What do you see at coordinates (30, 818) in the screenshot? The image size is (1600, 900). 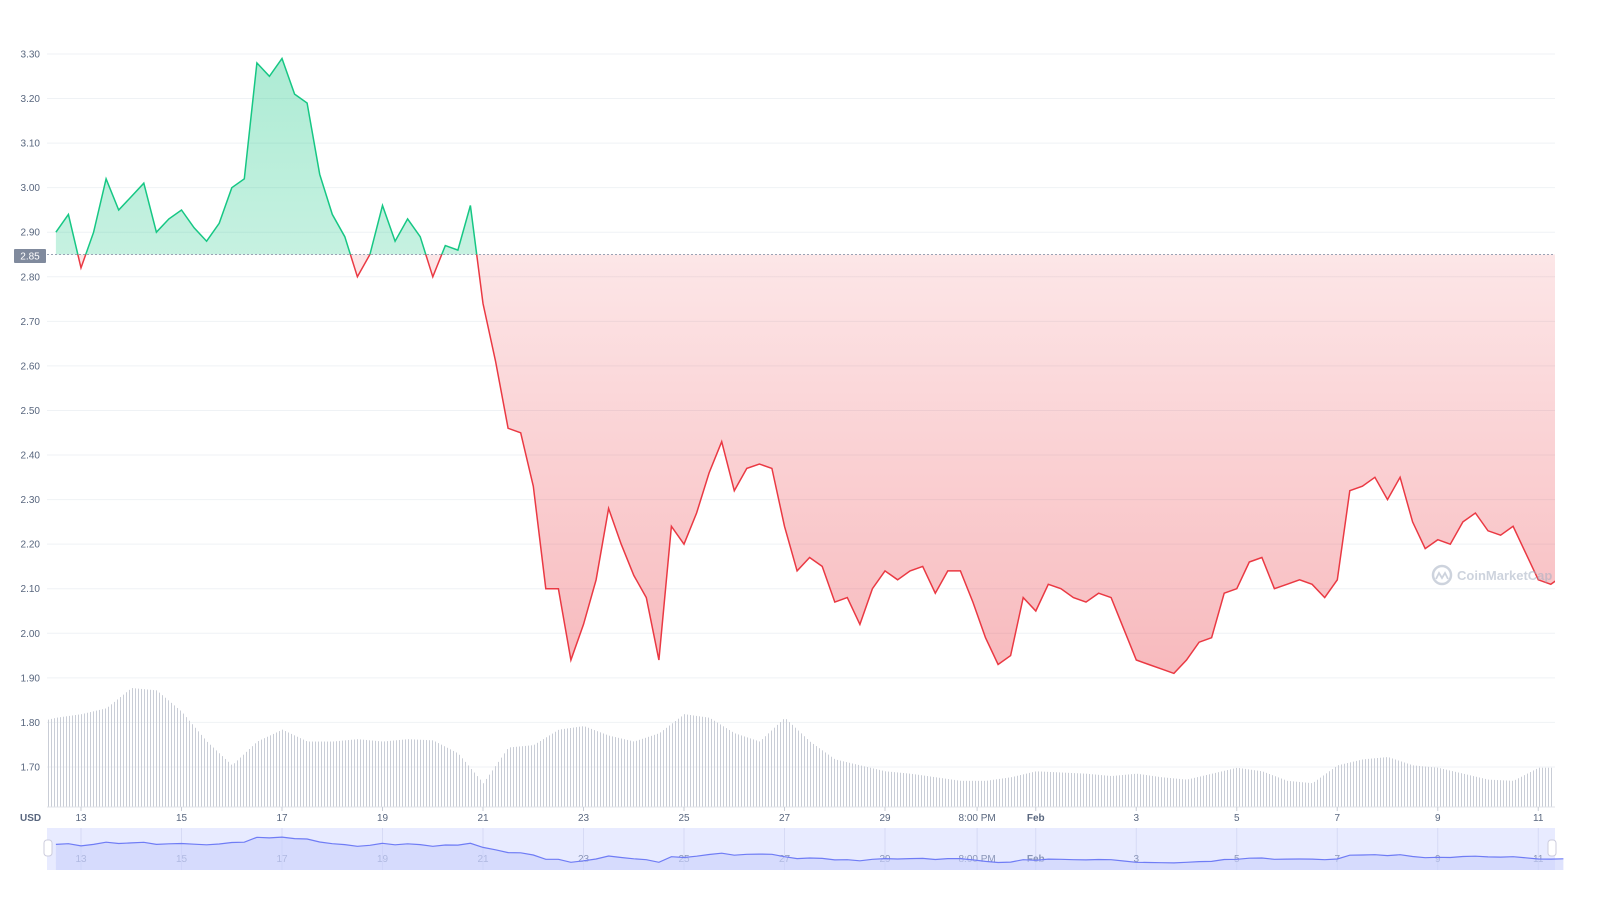 I see `currency-label: USD` at bounding box center [30, 818].